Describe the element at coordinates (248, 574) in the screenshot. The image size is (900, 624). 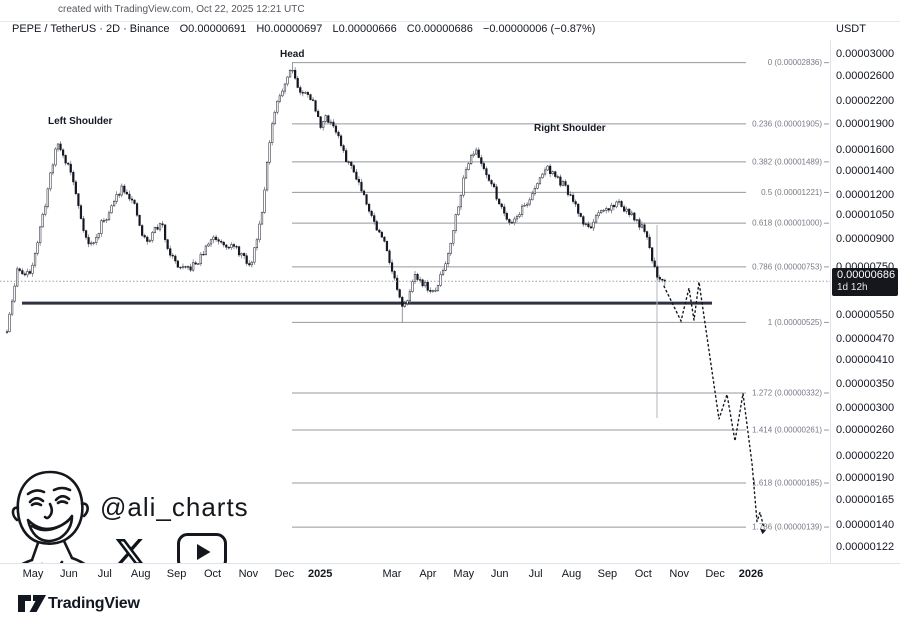
I see `time-tick-Nov: Nov` at that location.